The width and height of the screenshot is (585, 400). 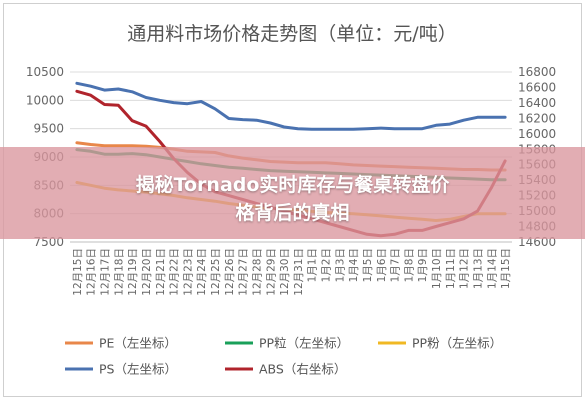 I want to click on x-tick-label: 12月17日, so click(x=106, y=272).